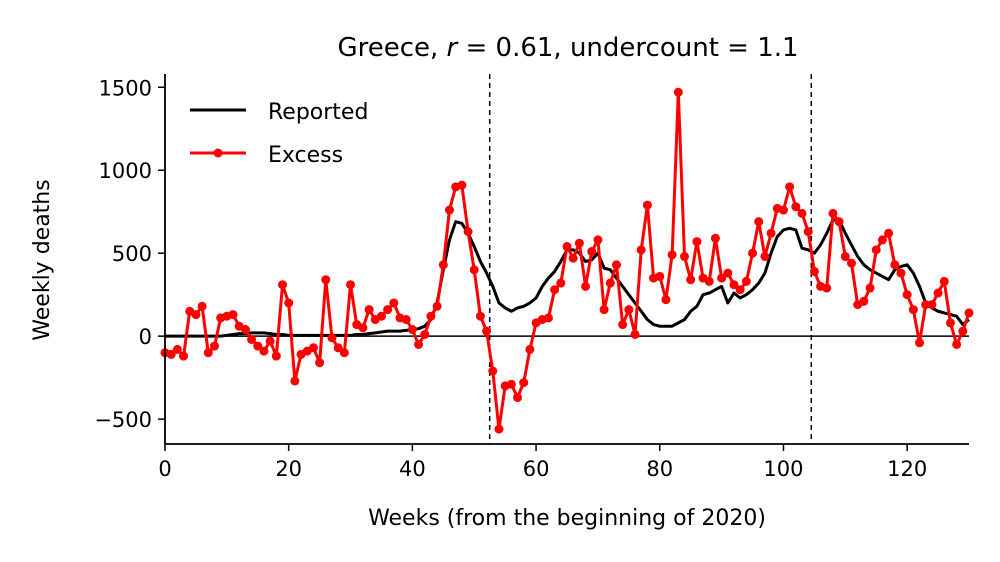 The image size is (1000, 562). Describe the element at coordinates (305, 155) in the screenshot. I see `legend-label-excess: Excess` at that location.